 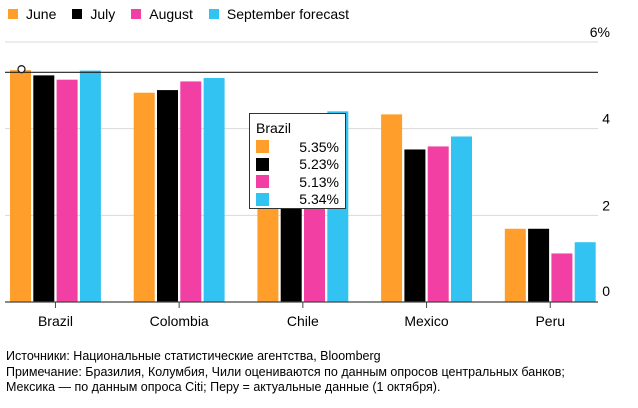 I want to click on tooltip-row: 5.23%, so click(x=297, y=165).